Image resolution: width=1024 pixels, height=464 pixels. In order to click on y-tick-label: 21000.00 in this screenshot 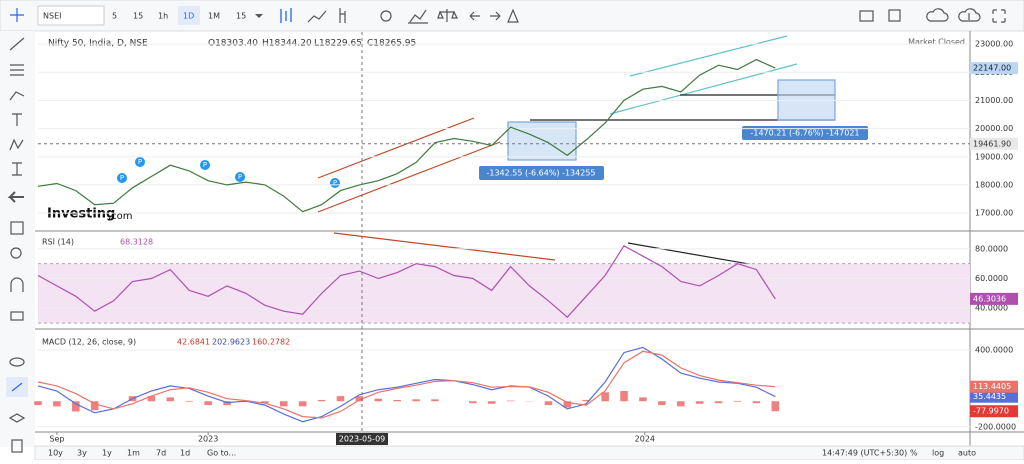, I will do `click(994, 100)`.